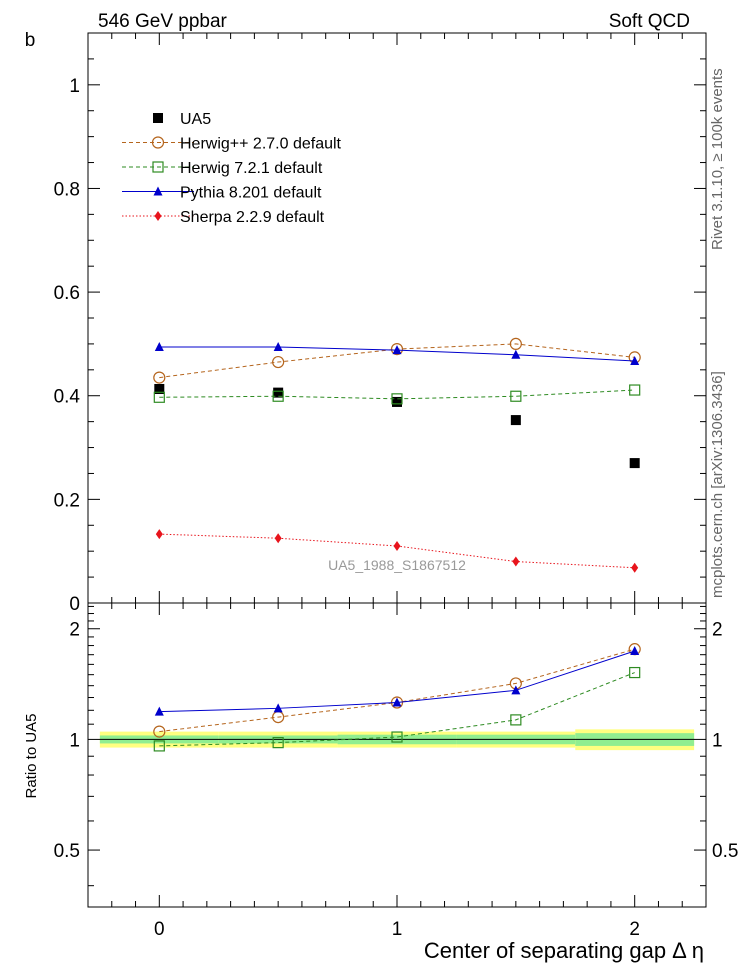  I want to click on legend-ua5-marker, so click(158, 118).